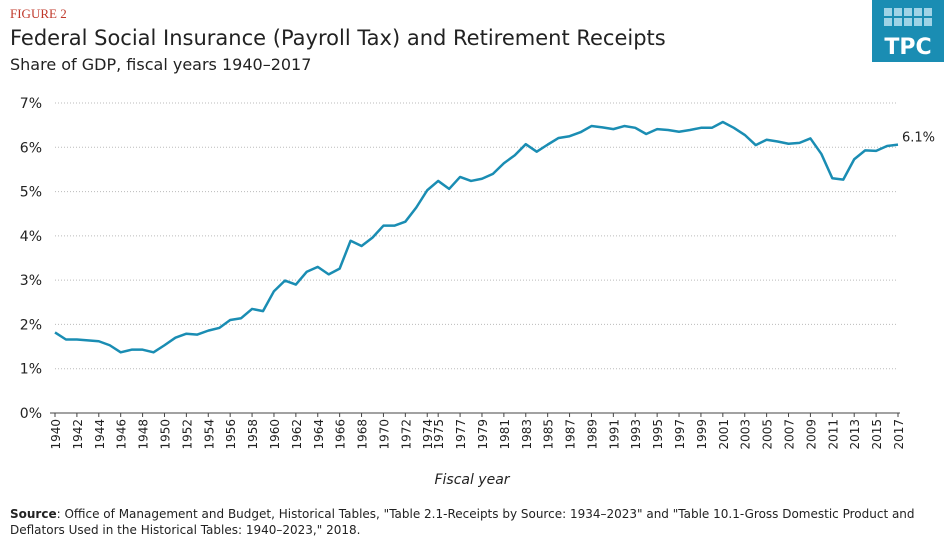 The height and width of the screenshot is (542, 944). What do you see at coordinates (636, 434) in the screenshot?
I see `x-tick-label: 1993` at bounding box center [636, 434].